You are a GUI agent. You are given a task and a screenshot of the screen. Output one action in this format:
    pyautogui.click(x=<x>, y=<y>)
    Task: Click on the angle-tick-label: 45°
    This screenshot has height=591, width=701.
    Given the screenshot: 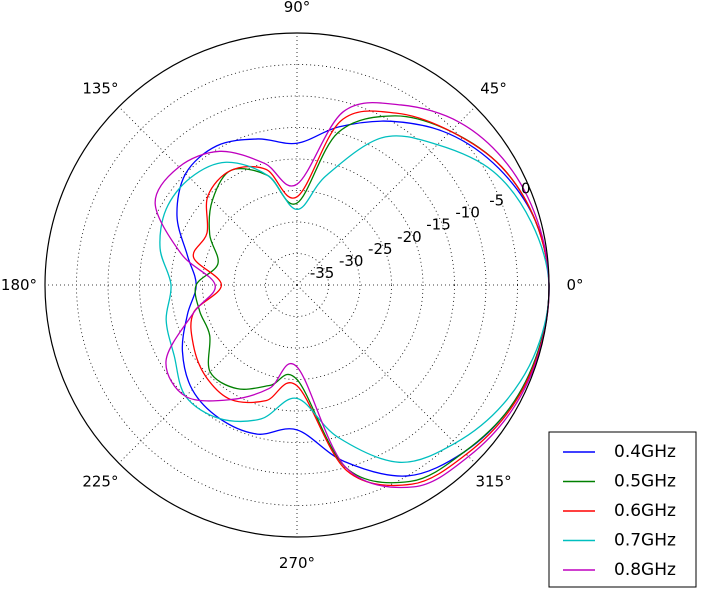 What is the action you would take?
    pyautogui.click(x=493, y=88)
    